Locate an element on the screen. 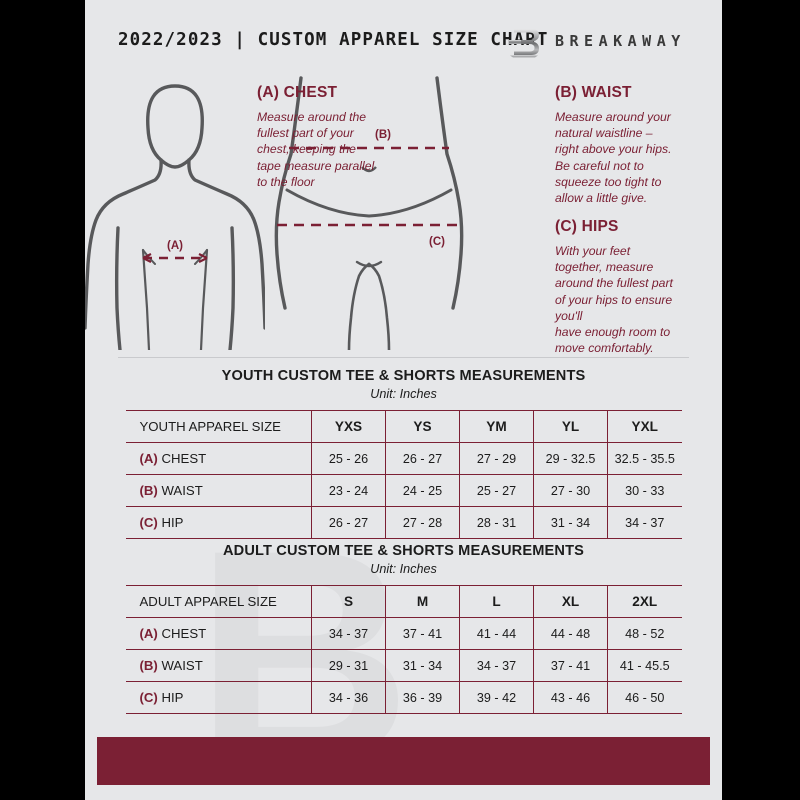 This screenshot has width=800, height=800. column-header-ys: YS is located at coordinates (422, 426).